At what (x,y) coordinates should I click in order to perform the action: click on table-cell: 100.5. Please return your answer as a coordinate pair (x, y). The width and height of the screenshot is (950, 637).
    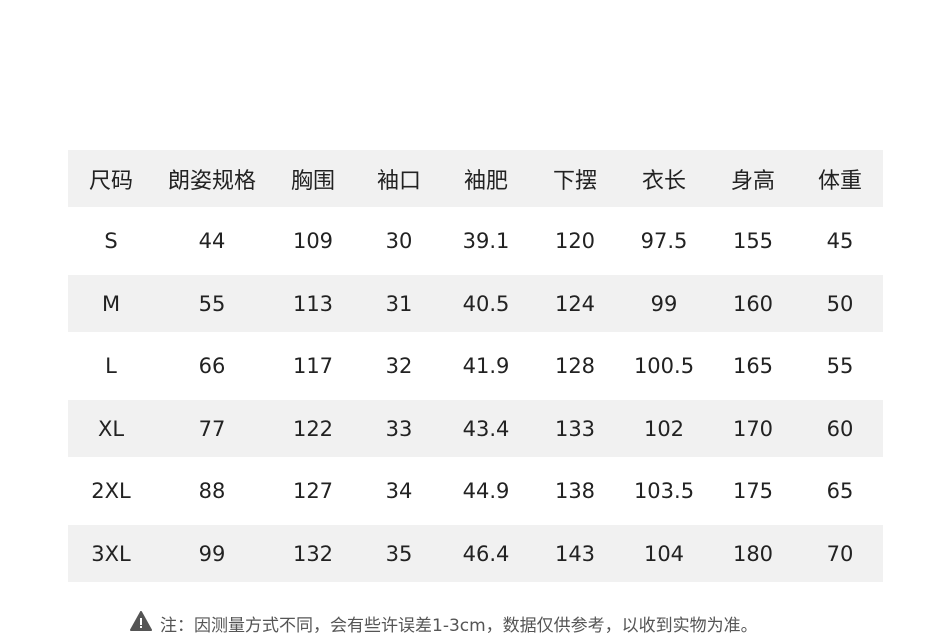
    Looking at the image, I should click on (664, 366).